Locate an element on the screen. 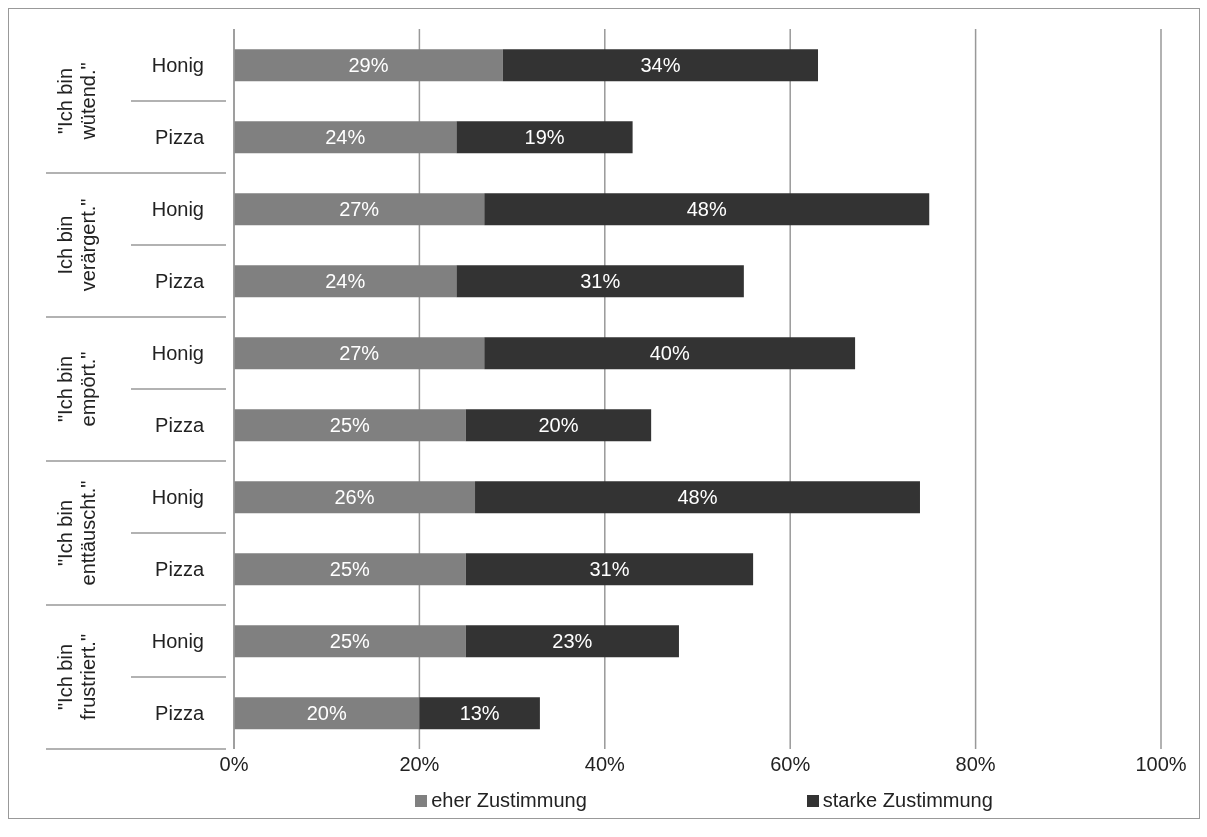 Image resolution: width=1207 pixels, height=837 pixels. x-tick-label: 0% is located at coordinates (234, 764).